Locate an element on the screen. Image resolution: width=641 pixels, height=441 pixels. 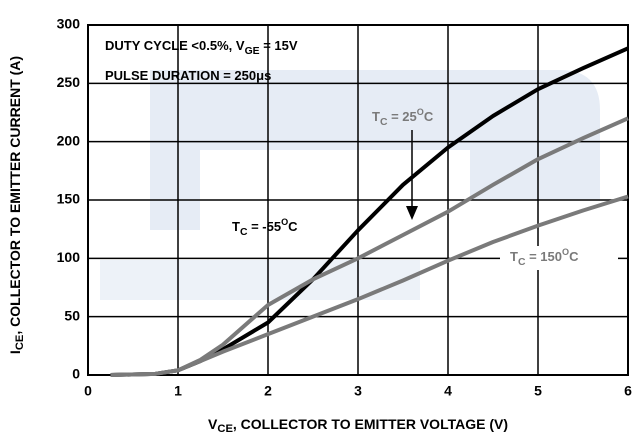
label-background is located at coordinates (559, 258).